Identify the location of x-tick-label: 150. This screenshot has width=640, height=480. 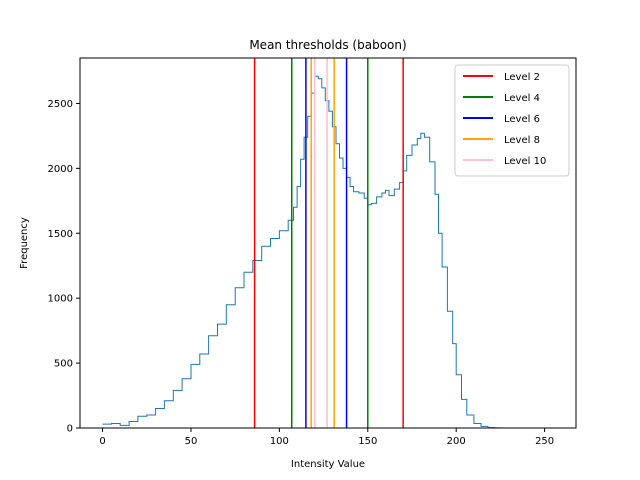
(367, 441).